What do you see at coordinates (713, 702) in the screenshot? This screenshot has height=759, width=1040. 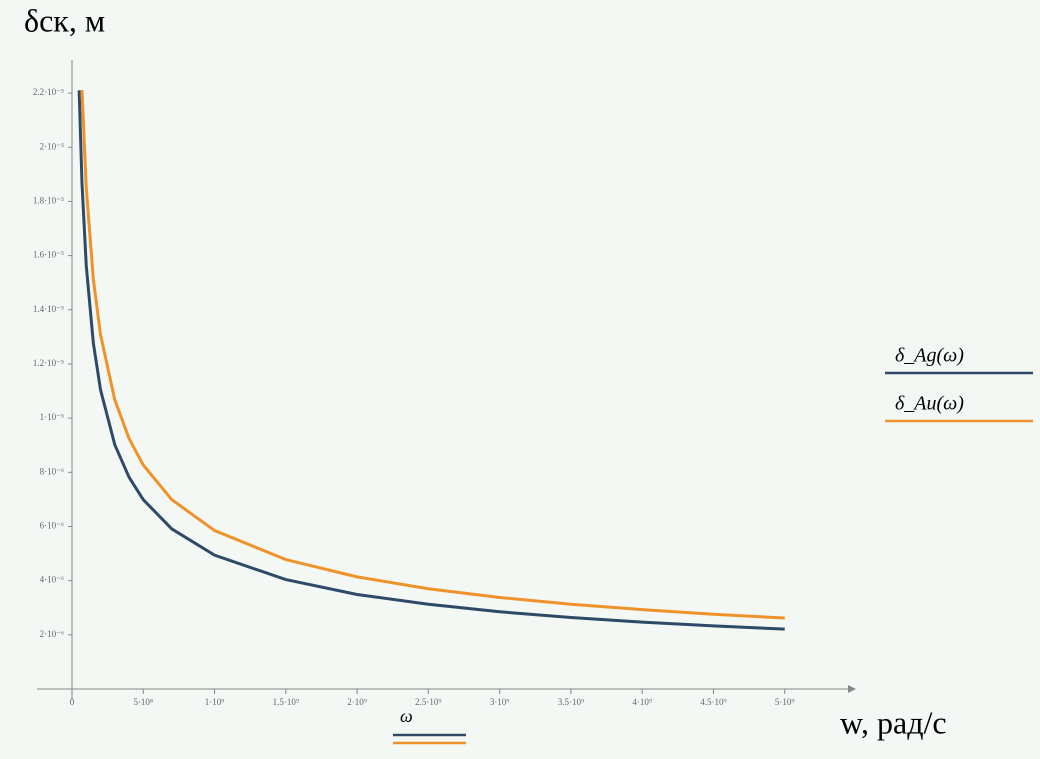 I see `x-tick-label: 4.5·10⁹` at bounding box center [713, 702].